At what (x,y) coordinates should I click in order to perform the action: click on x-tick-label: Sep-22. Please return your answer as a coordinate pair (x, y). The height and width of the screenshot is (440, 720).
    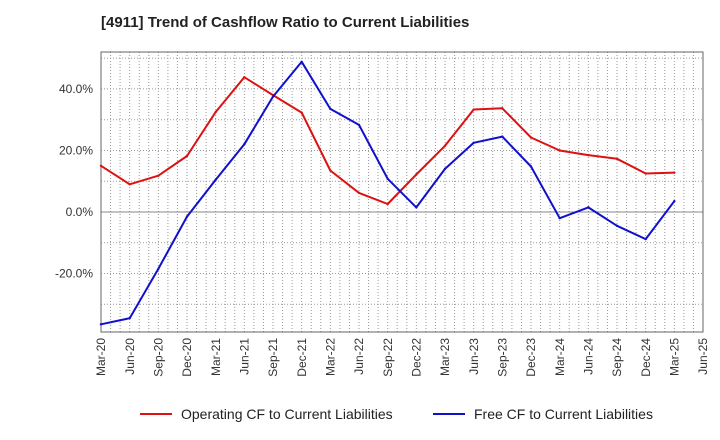
    Looking at the image, I should click on (388, 357).